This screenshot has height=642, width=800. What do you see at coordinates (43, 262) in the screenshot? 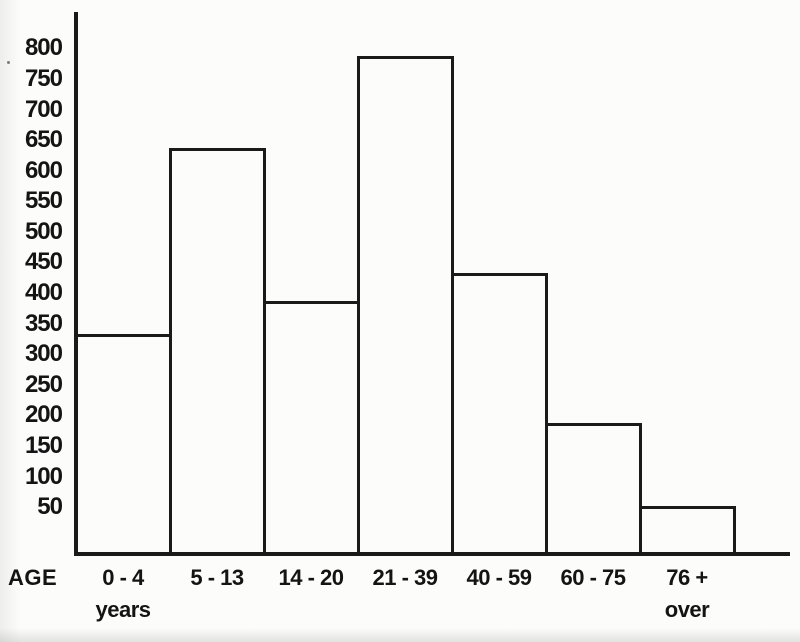
I see `y-tick-label: 450` at bounding box center [43, 262].